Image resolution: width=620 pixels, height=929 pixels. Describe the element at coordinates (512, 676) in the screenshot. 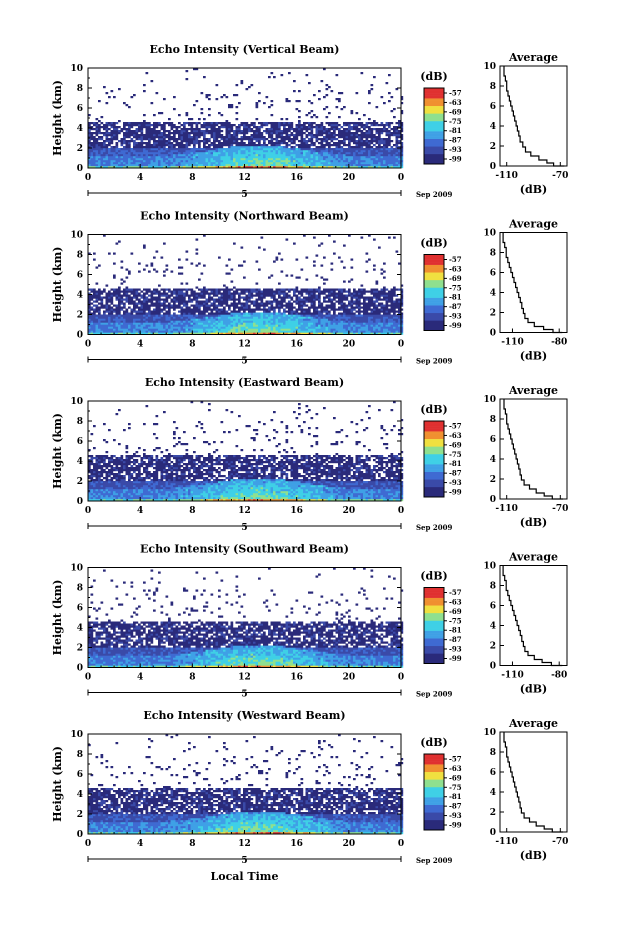

I see `profile-x-tick-label: -110` at that location.